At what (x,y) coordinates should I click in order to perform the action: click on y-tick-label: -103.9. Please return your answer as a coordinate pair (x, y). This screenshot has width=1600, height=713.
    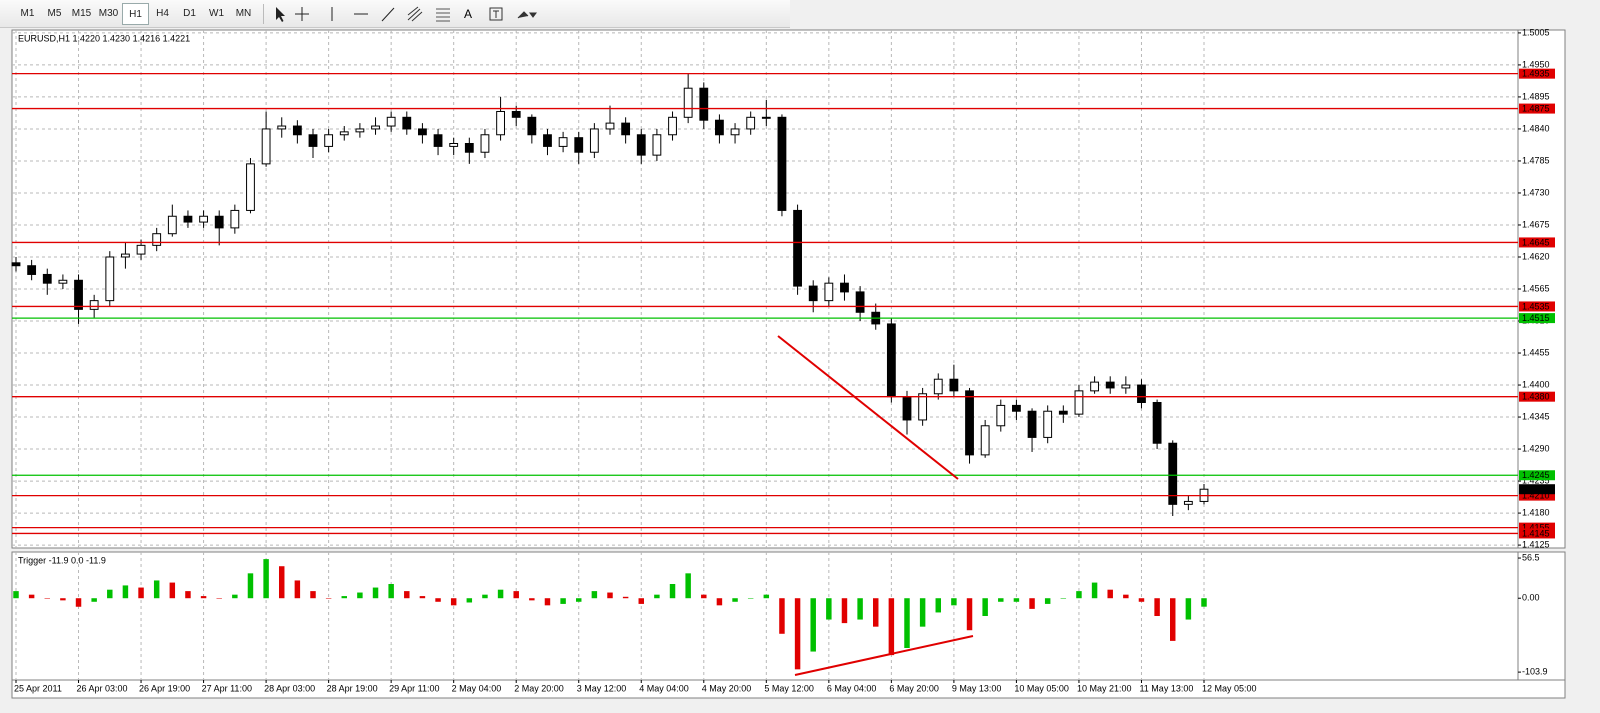
    Looking at the image, I should click on (1535, 671).